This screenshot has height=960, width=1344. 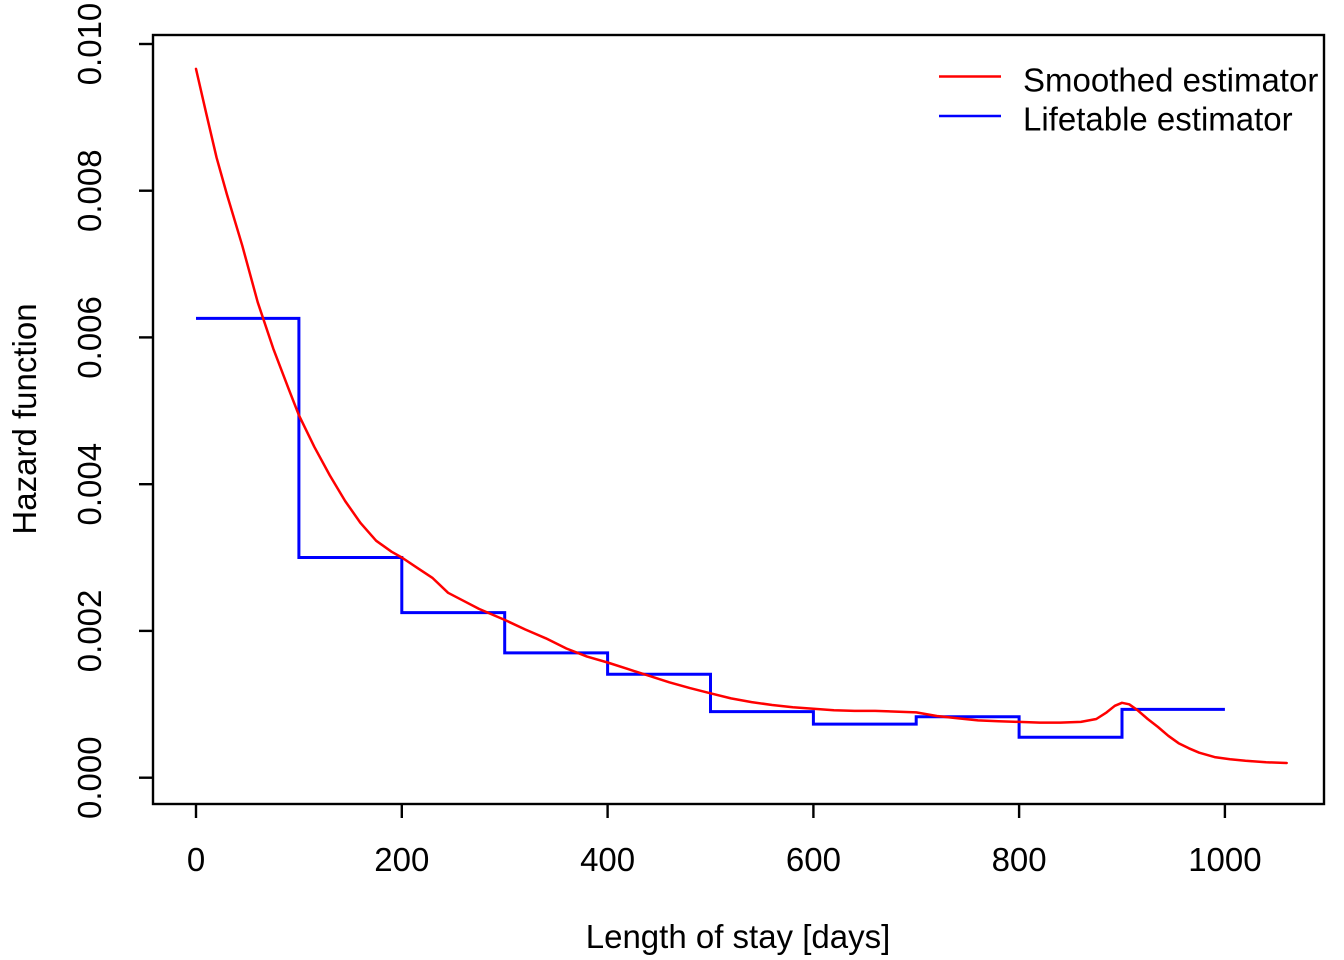 What do you see at coordinates (401, 859) in the screenshot?
I see `x-tick-label: 200` at bounding box center [401, 859].